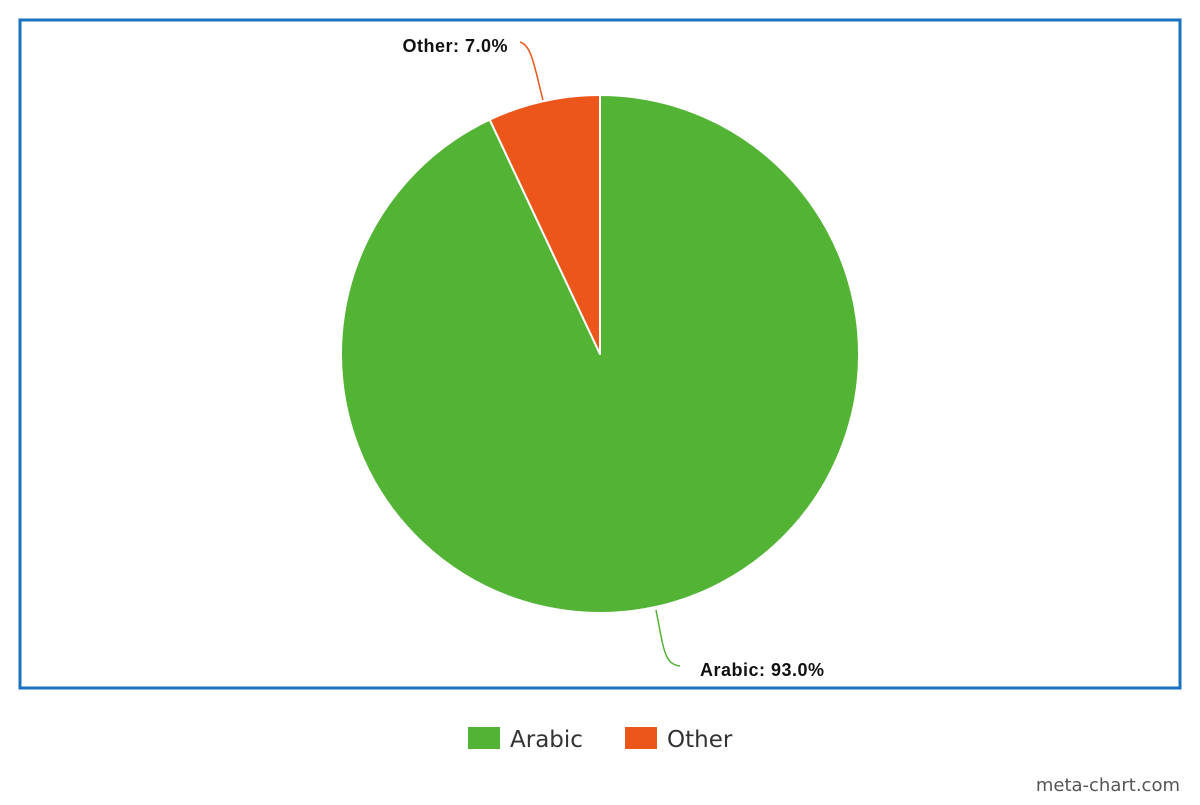 This screenshot has height=805, width=1200. I want to click on pie-slice-other, so click(544, 224).